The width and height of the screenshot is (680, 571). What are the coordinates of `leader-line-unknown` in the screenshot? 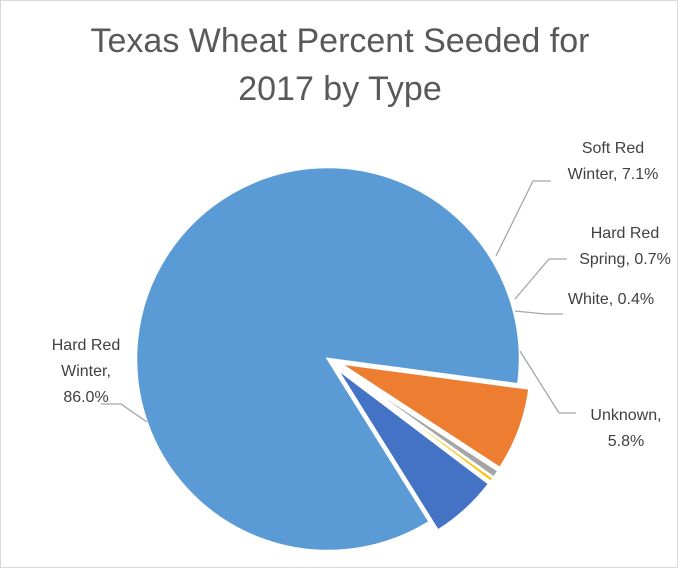 It's located at (547, 382).